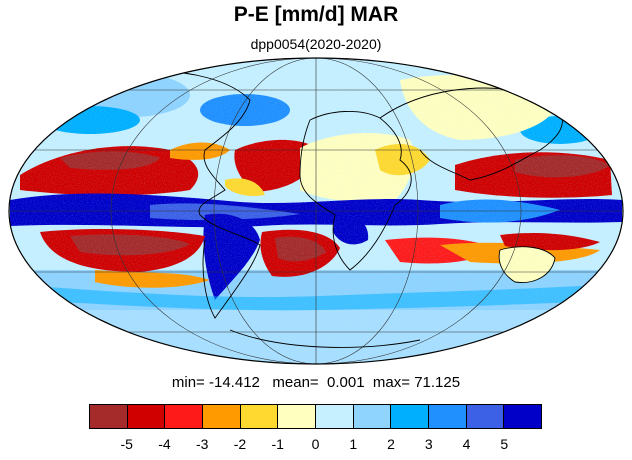 Image resolution: width=632 pixels, height=460 pixels. Describe the element at coordinates (240, 444) in the screenshot. I see `colorbar-tick-label: -2` at that location.